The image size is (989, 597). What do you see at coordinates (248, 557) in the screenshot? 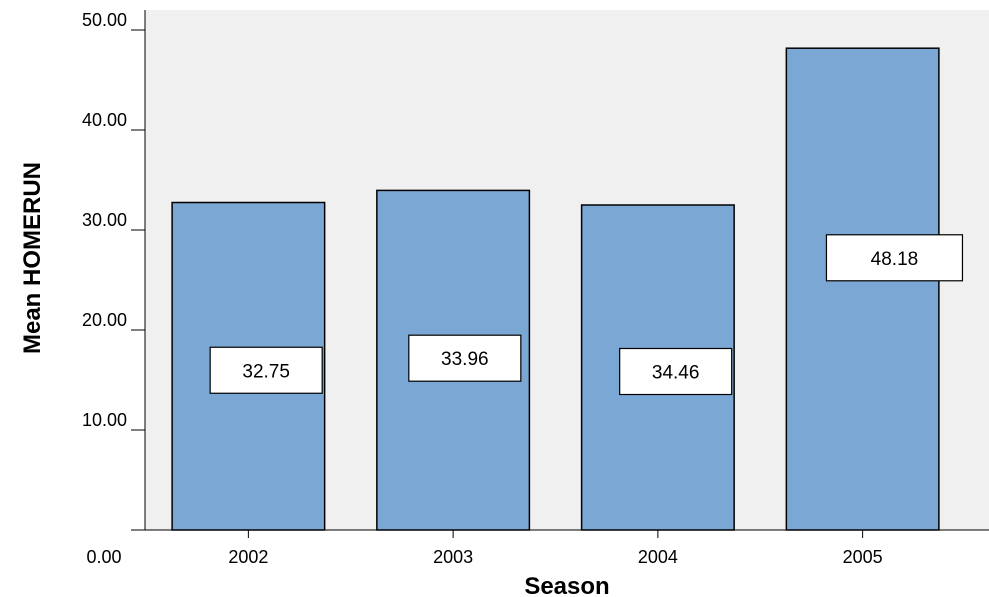
I see `x-tick-label: 2002` at bounding box center [248, 557].